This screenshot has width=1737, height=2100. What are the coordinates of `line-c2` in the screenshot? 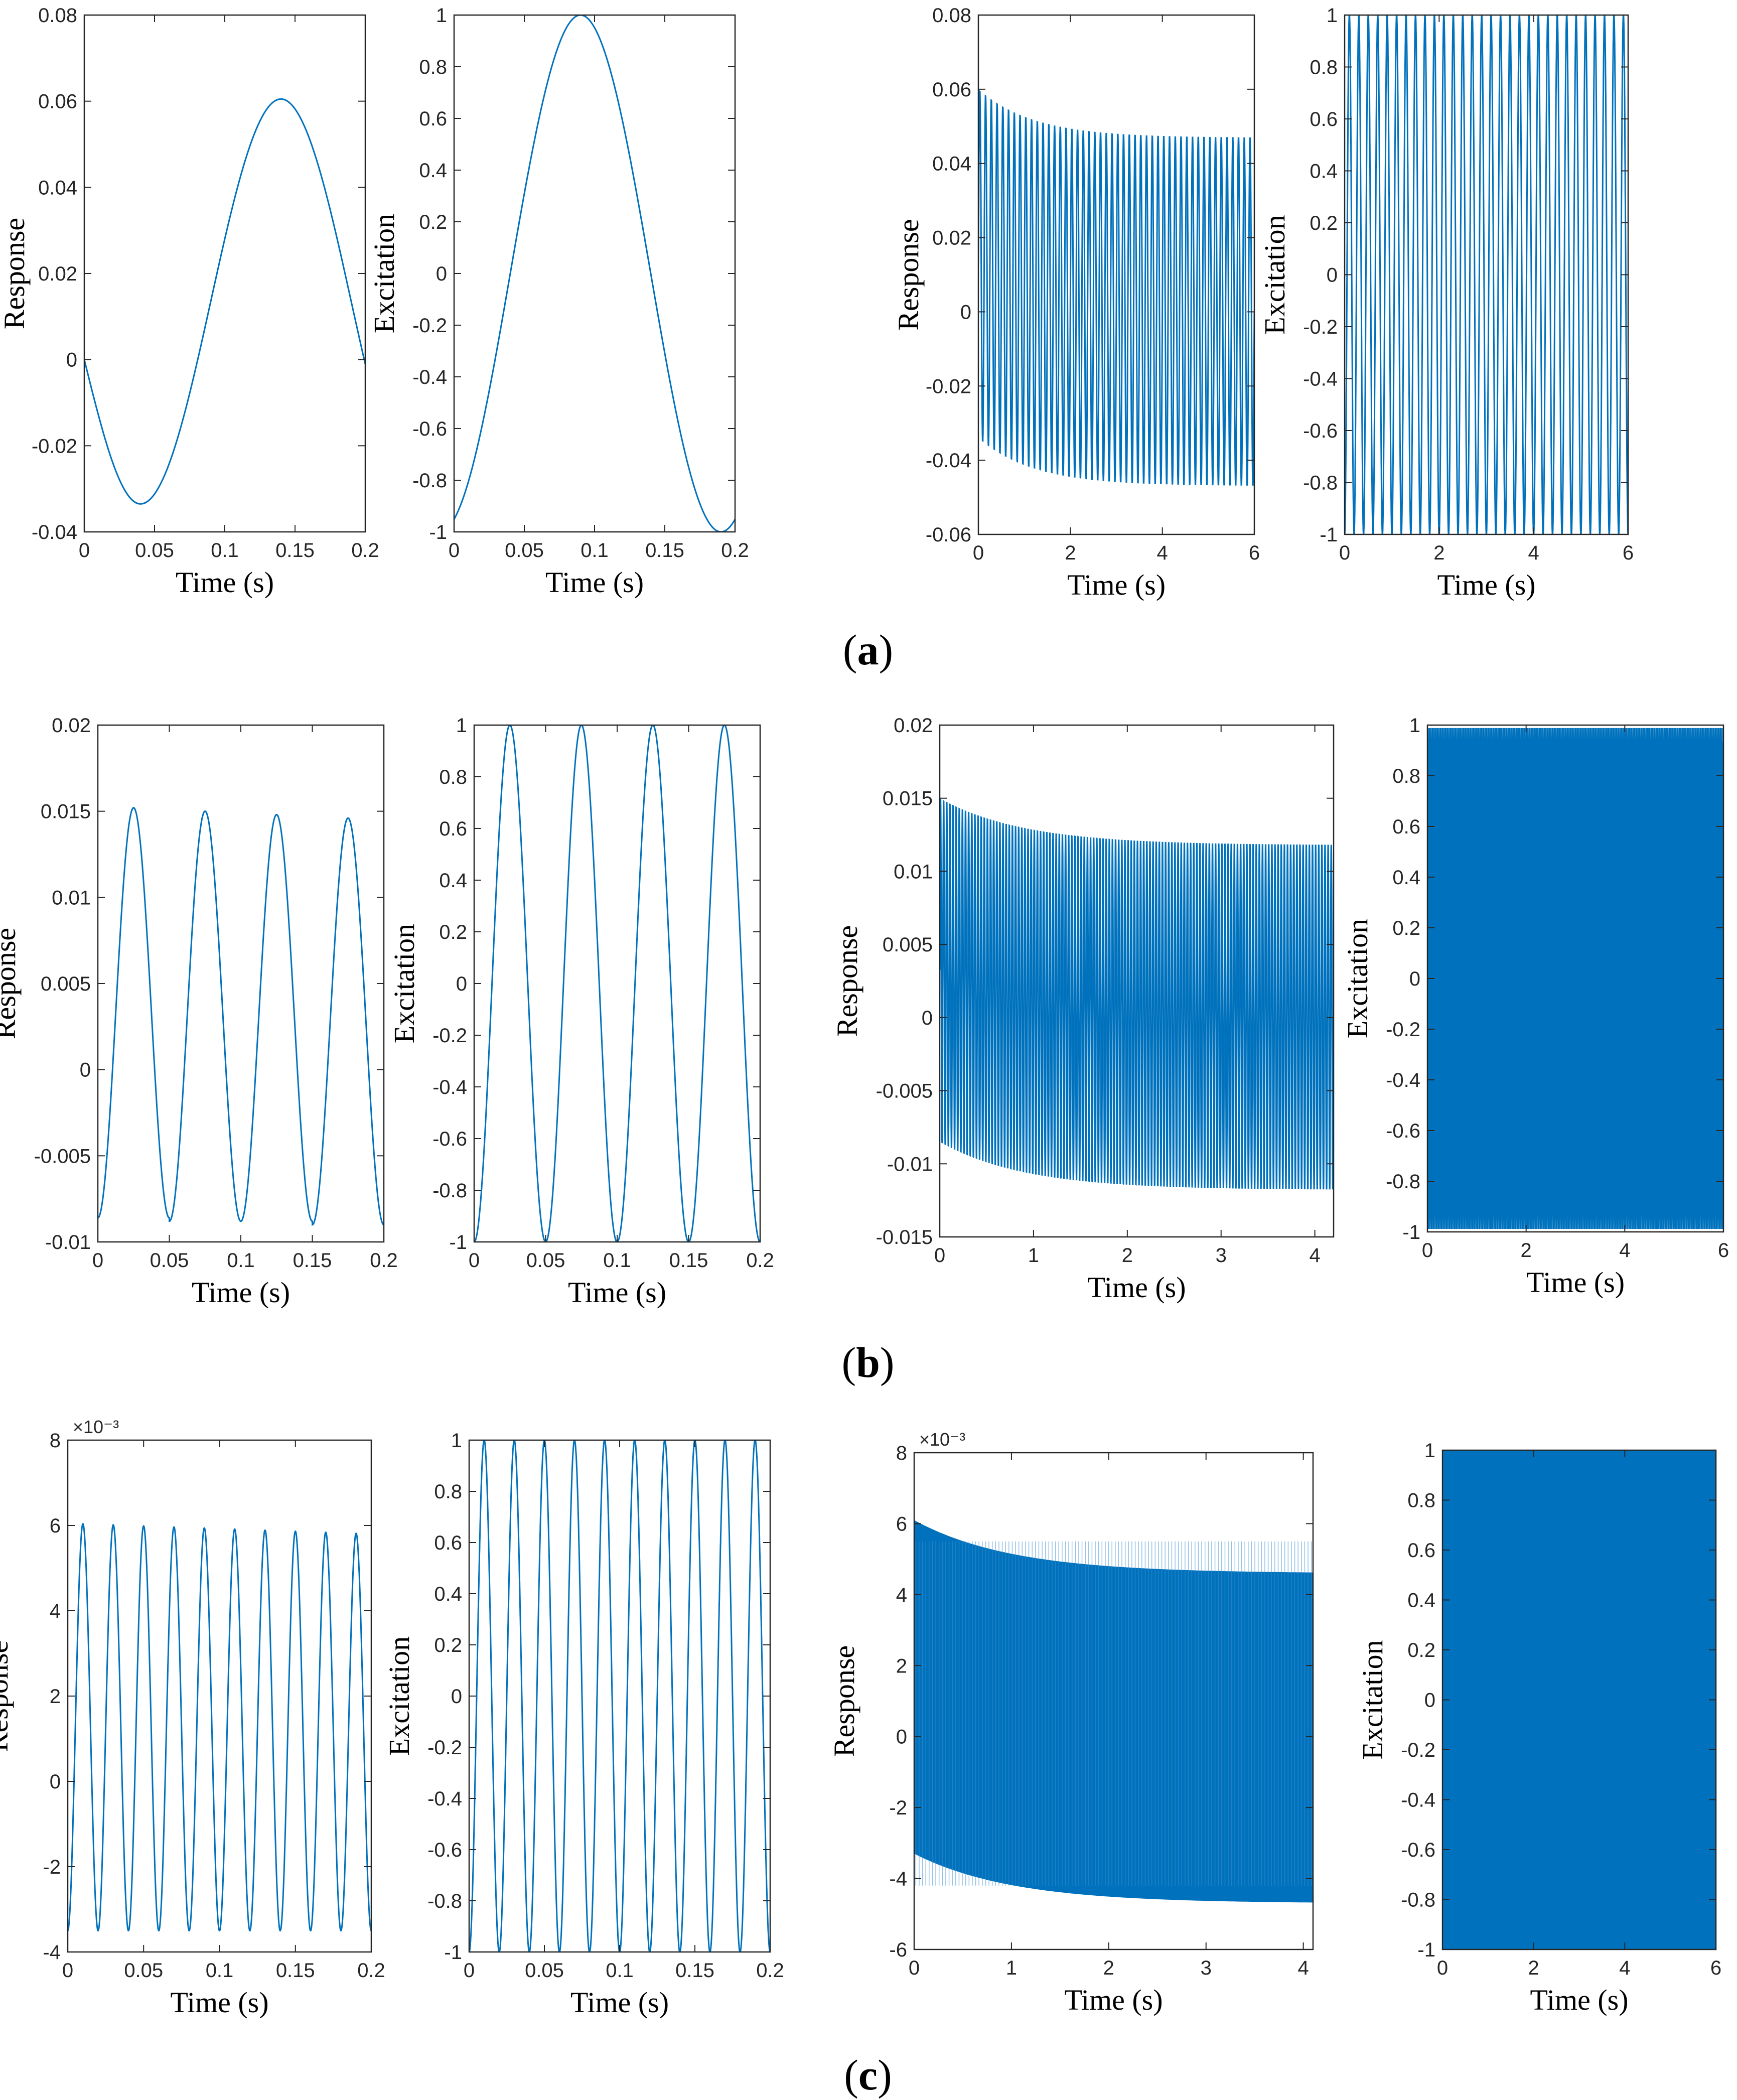 It's located at (619, 1696).